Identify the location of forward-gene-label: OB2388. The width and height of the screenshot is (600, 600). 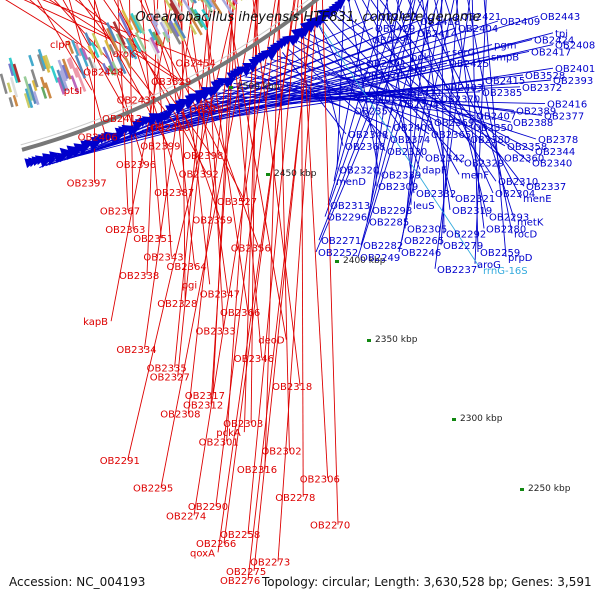
(533, 123).